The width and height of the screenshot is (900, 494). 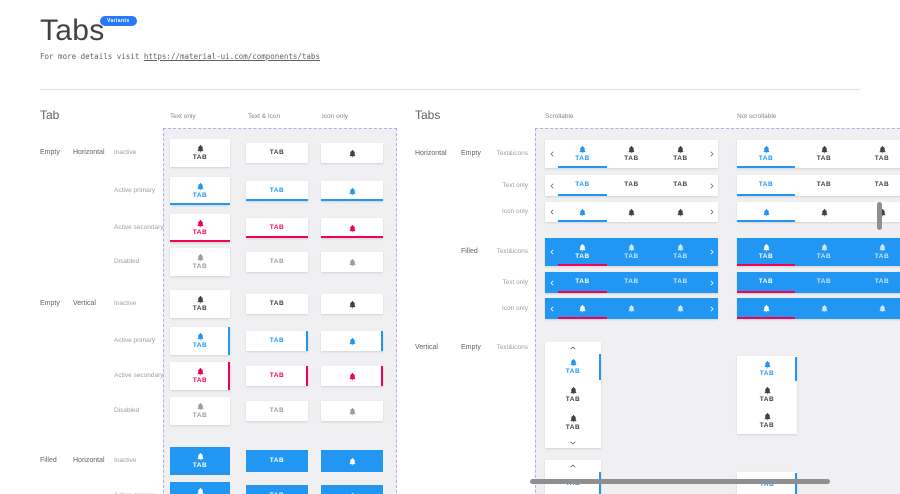 What do you see at coordinates (573, 347) in the screenshot?
I see `chevron-up-icon` at bounding box center [573, 347].